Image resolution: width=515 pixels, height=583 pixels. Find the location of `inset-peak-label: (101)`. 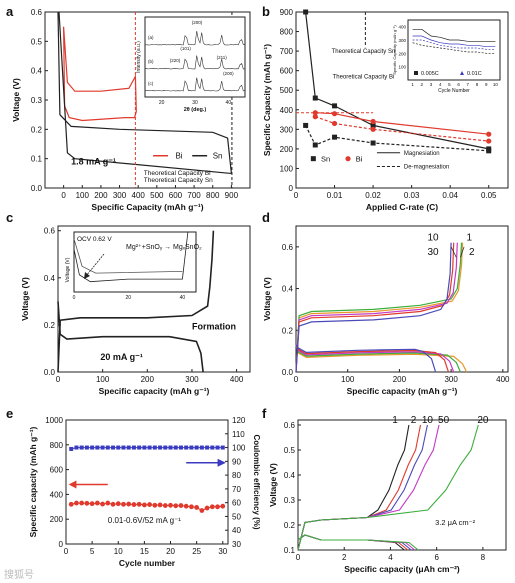

inset-peak-label: (101) is located at coordinates (185, 48).